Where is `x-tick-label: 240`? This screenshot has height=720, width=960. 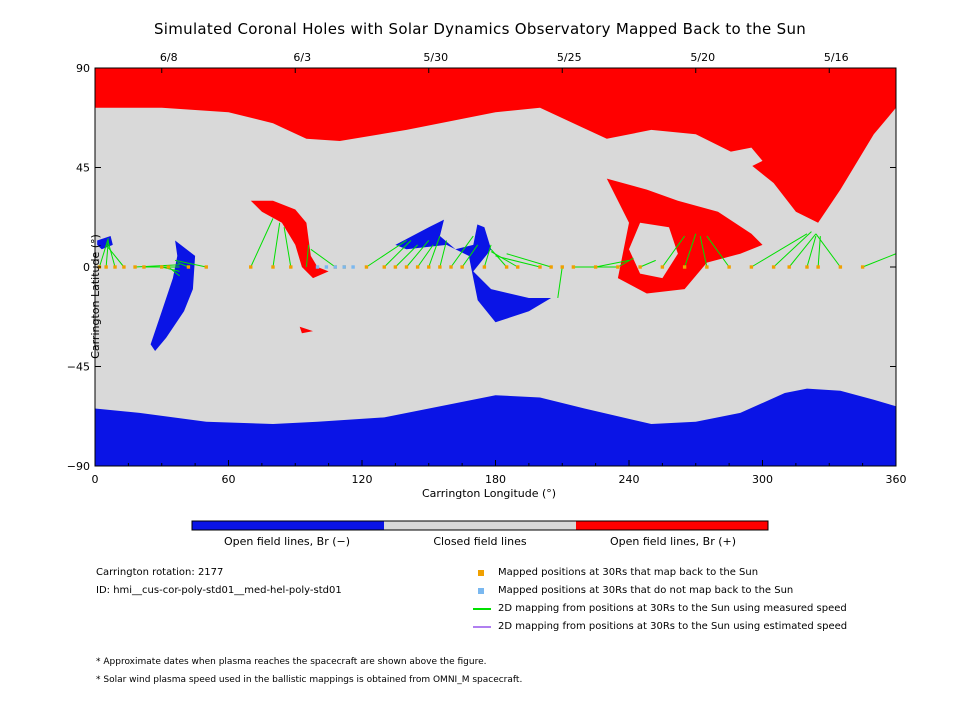 x-tick-label: 240 is located at coordinates (629, 479).